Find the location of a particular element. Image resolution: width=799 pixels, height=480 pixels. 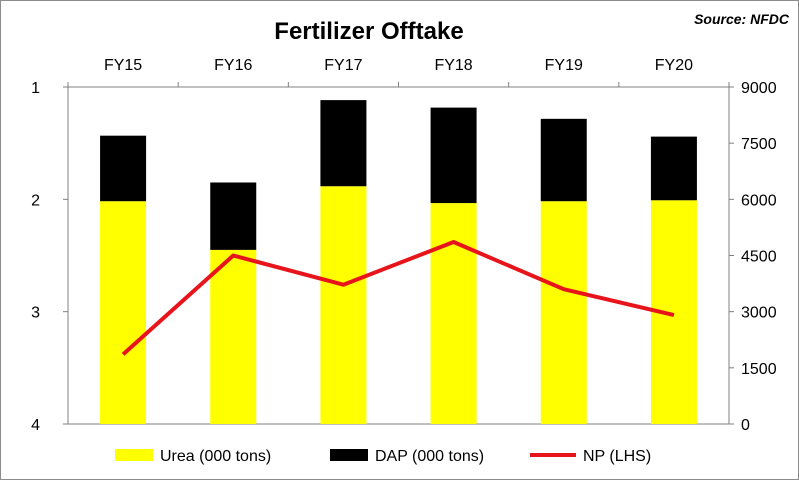

legend-swatch-dap is located at coordinates (349, 455).